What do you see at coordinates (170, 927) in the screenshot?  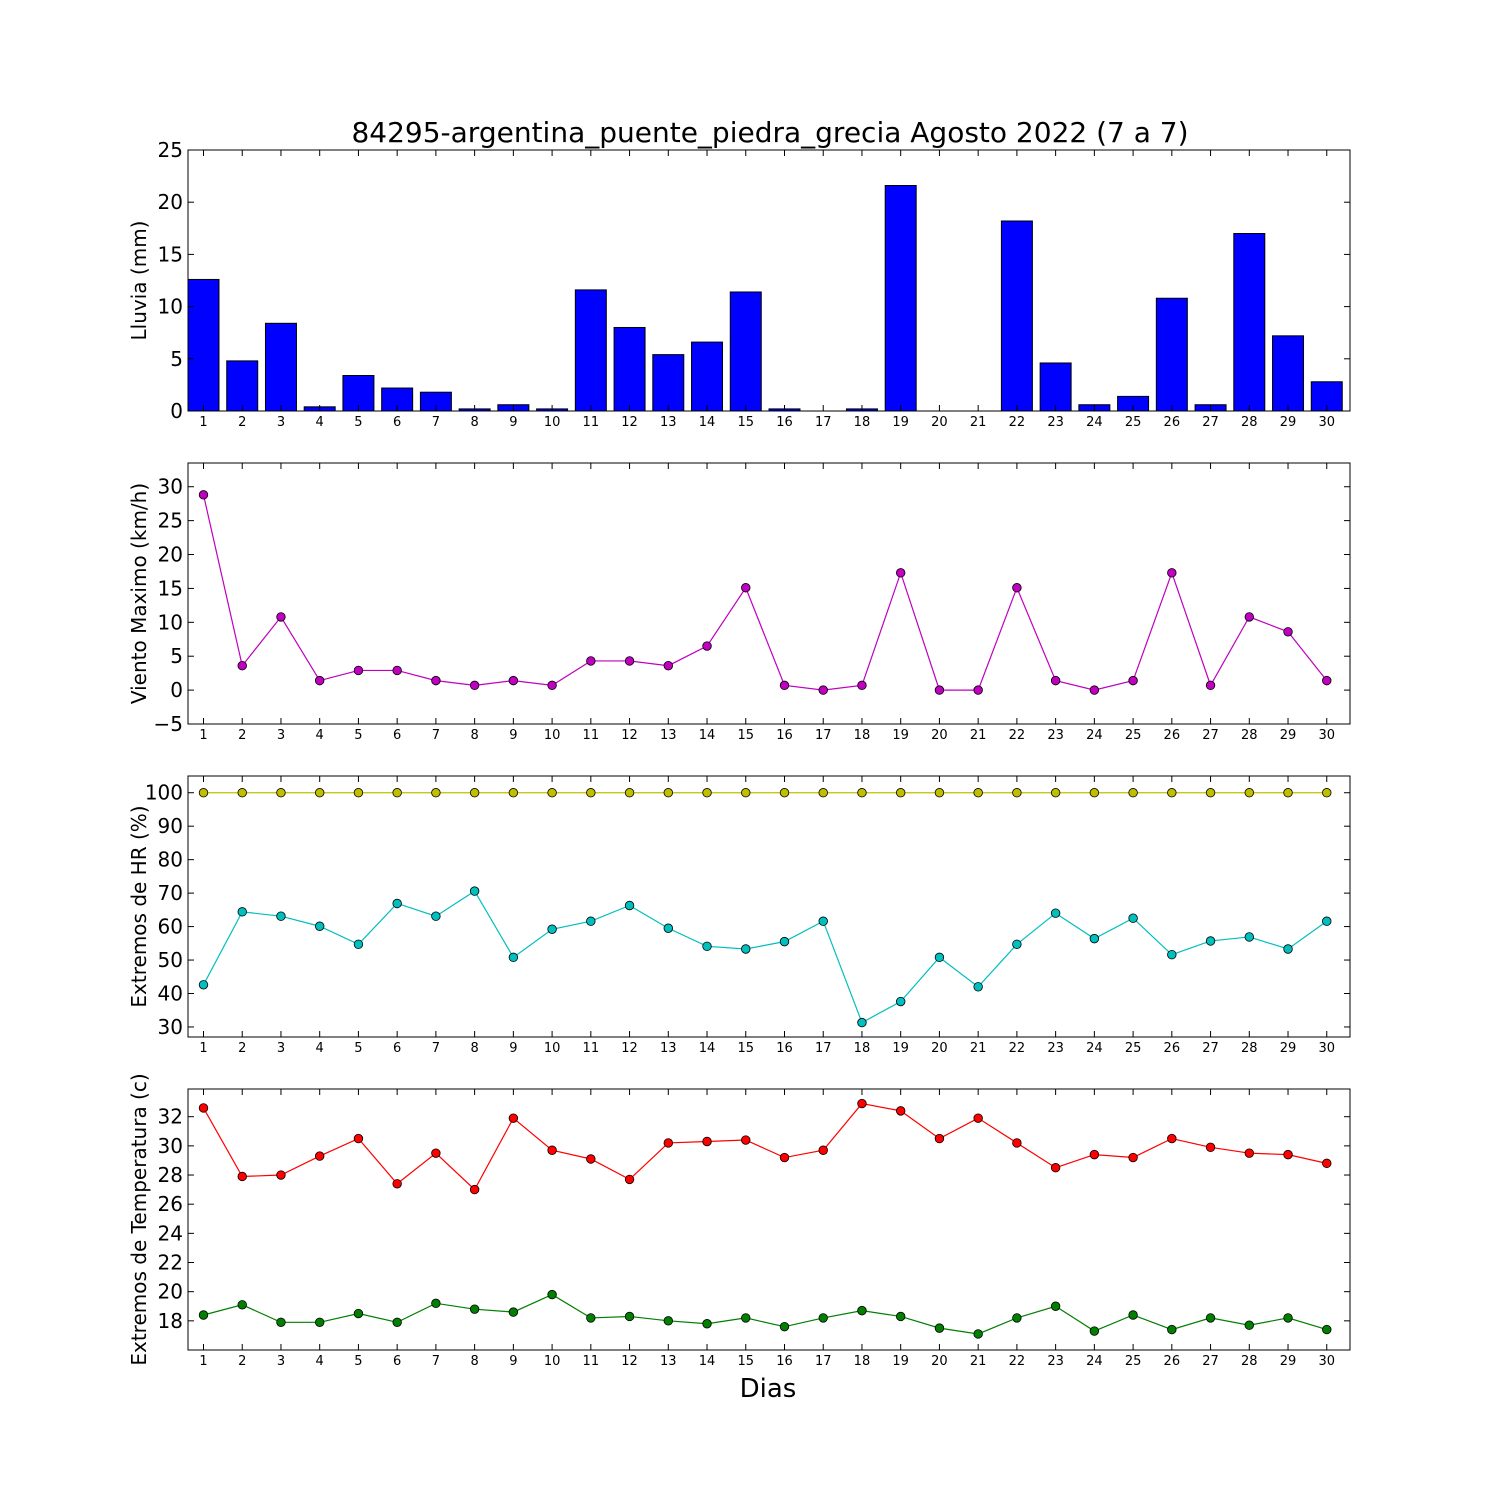 I see `y-tick-label: 60` at bounding box center [170, 927].